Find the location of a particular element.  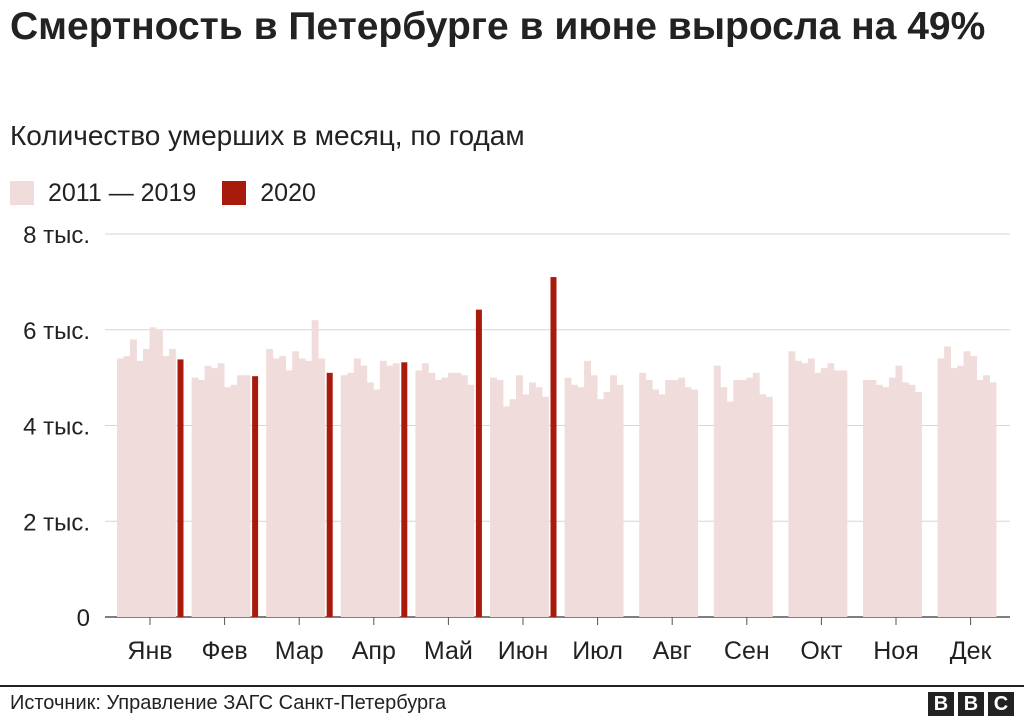

y-tick-label: 0 is located at coordinates (83, 618).